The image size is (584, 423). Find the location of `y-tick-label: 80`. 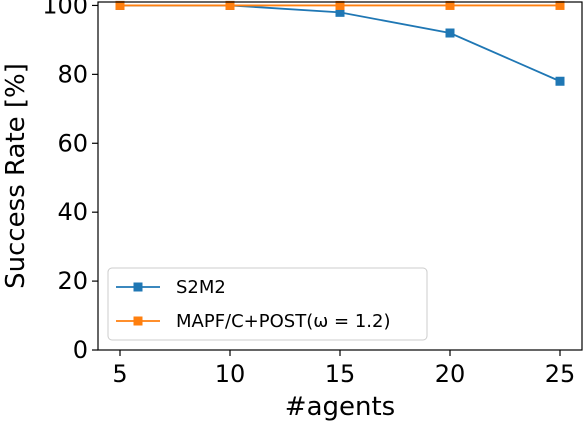

y-tick-label: 80 is located at coordinates (72, 74).